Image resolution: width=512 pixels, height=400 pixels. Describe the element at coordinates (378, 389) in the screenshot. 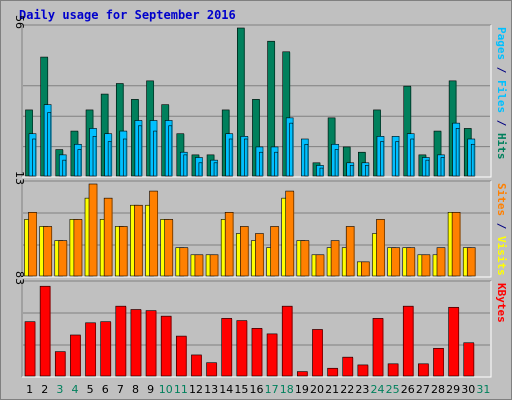

I see `x-tick-label-day-24: 24` at that location.